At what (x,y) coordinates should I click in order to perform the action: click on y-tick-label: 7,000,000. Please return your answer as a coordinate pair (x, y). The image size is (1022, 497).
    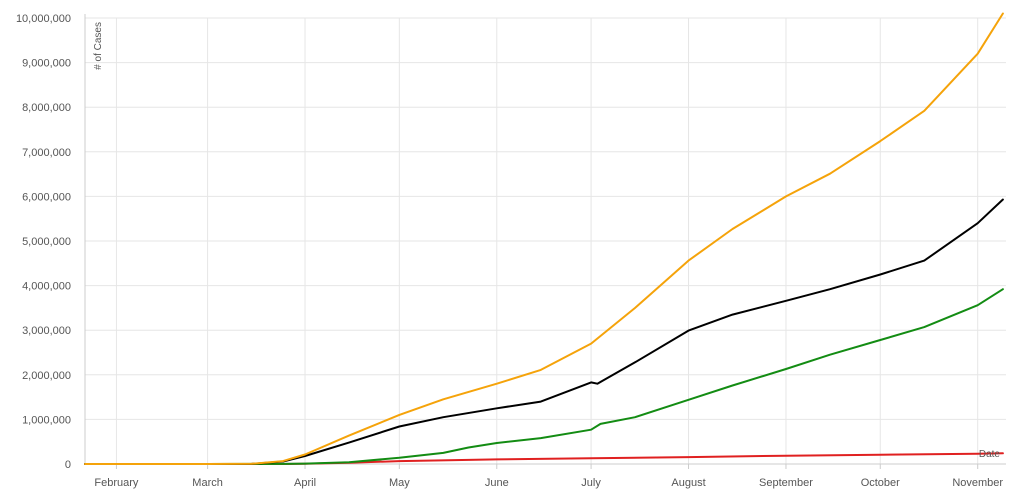
    Looking at the image, I should click on (46, 153).